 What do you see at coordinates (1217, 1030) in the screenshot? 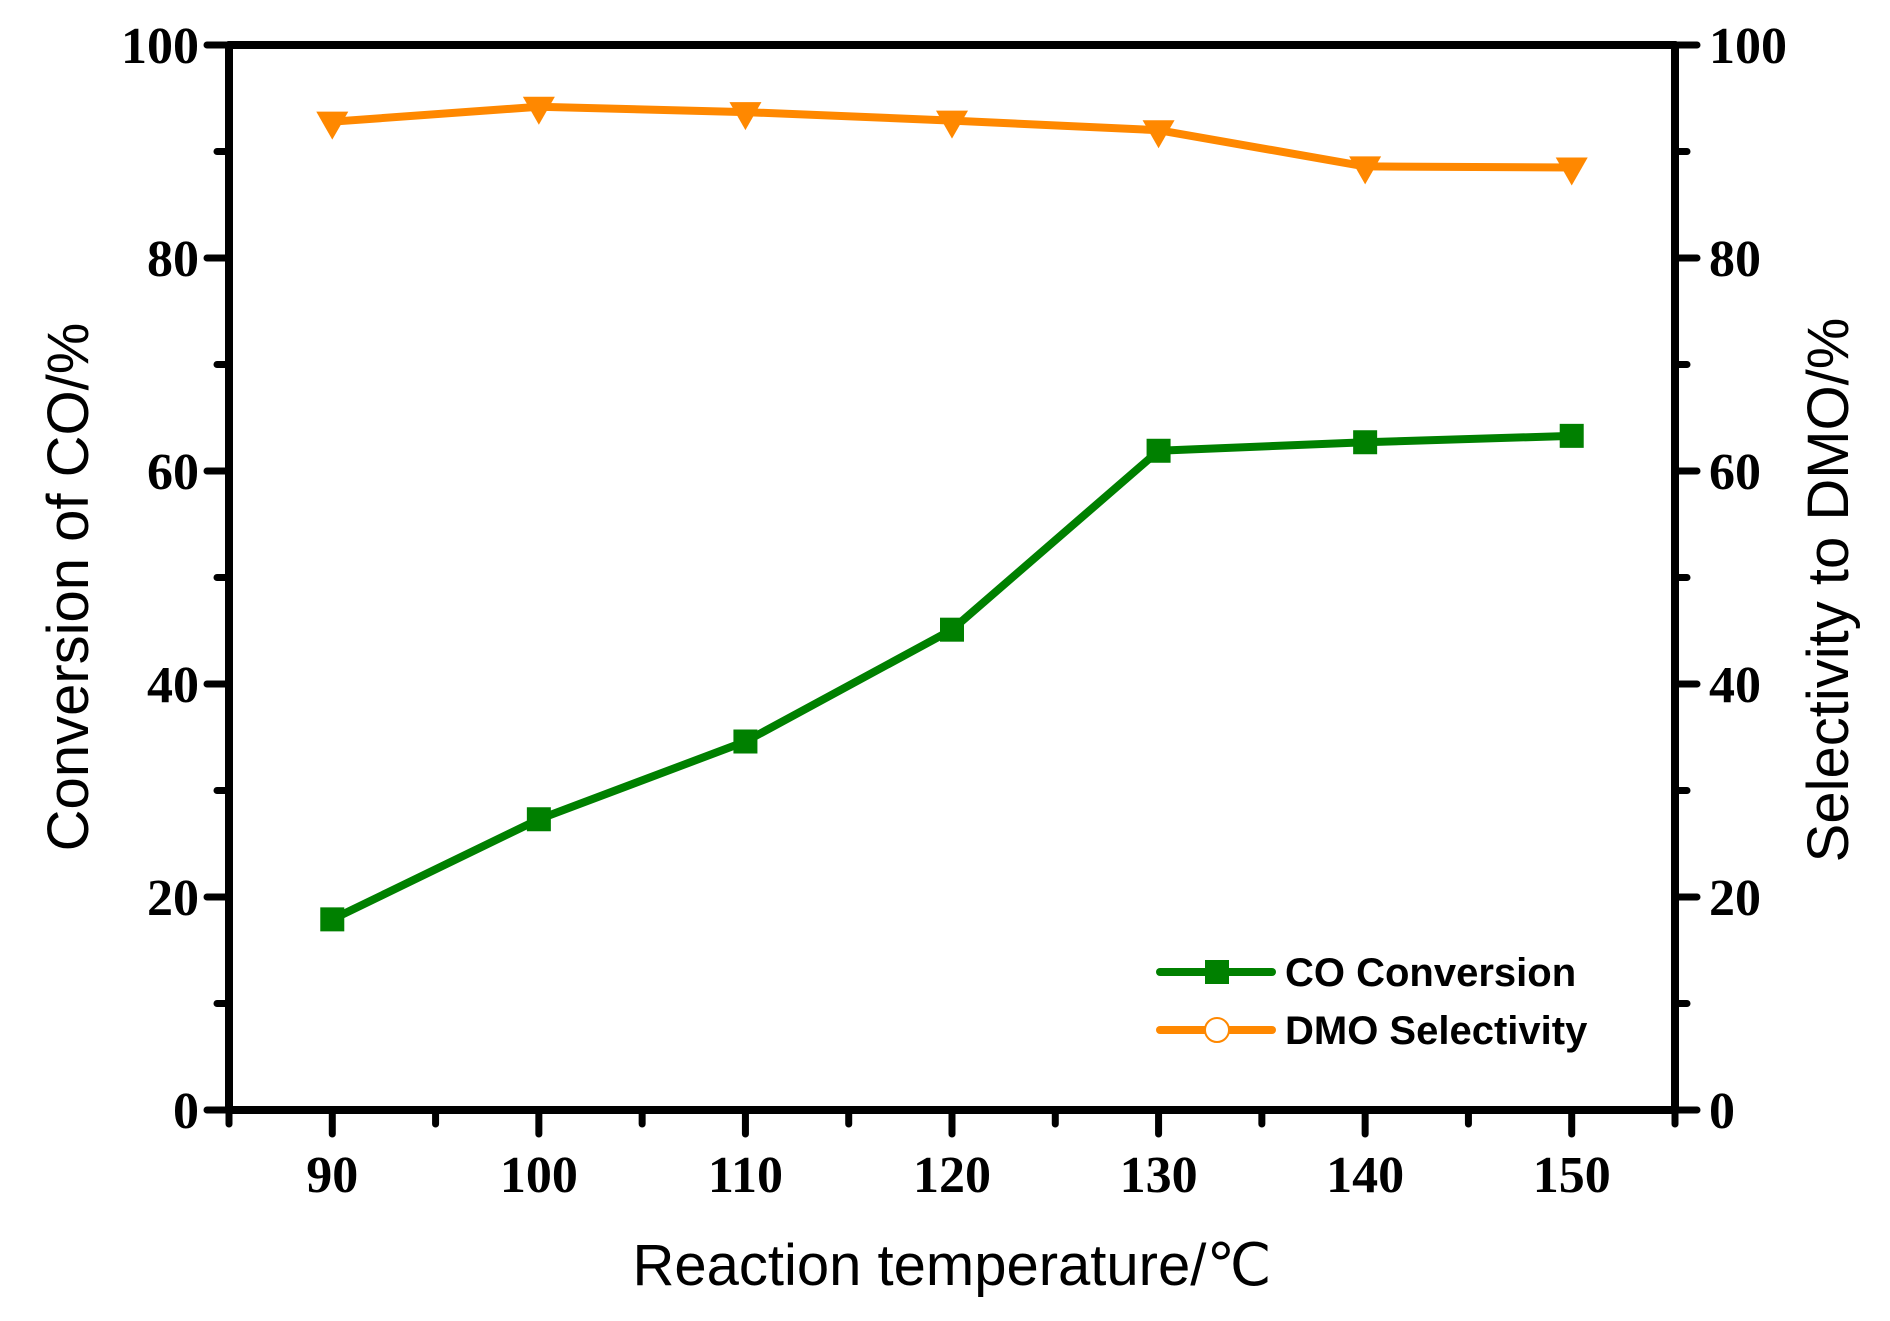
I see `legend-marker-open-circle` at bounding box center [1217, 1030].